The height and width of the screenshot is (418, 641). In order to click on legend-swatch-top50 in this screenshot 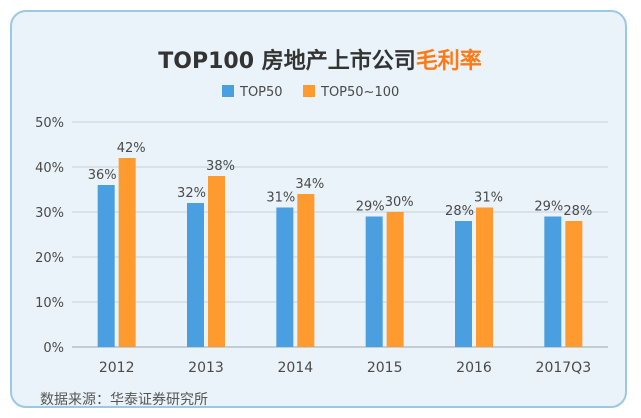, I will do `click(228, 91)`.